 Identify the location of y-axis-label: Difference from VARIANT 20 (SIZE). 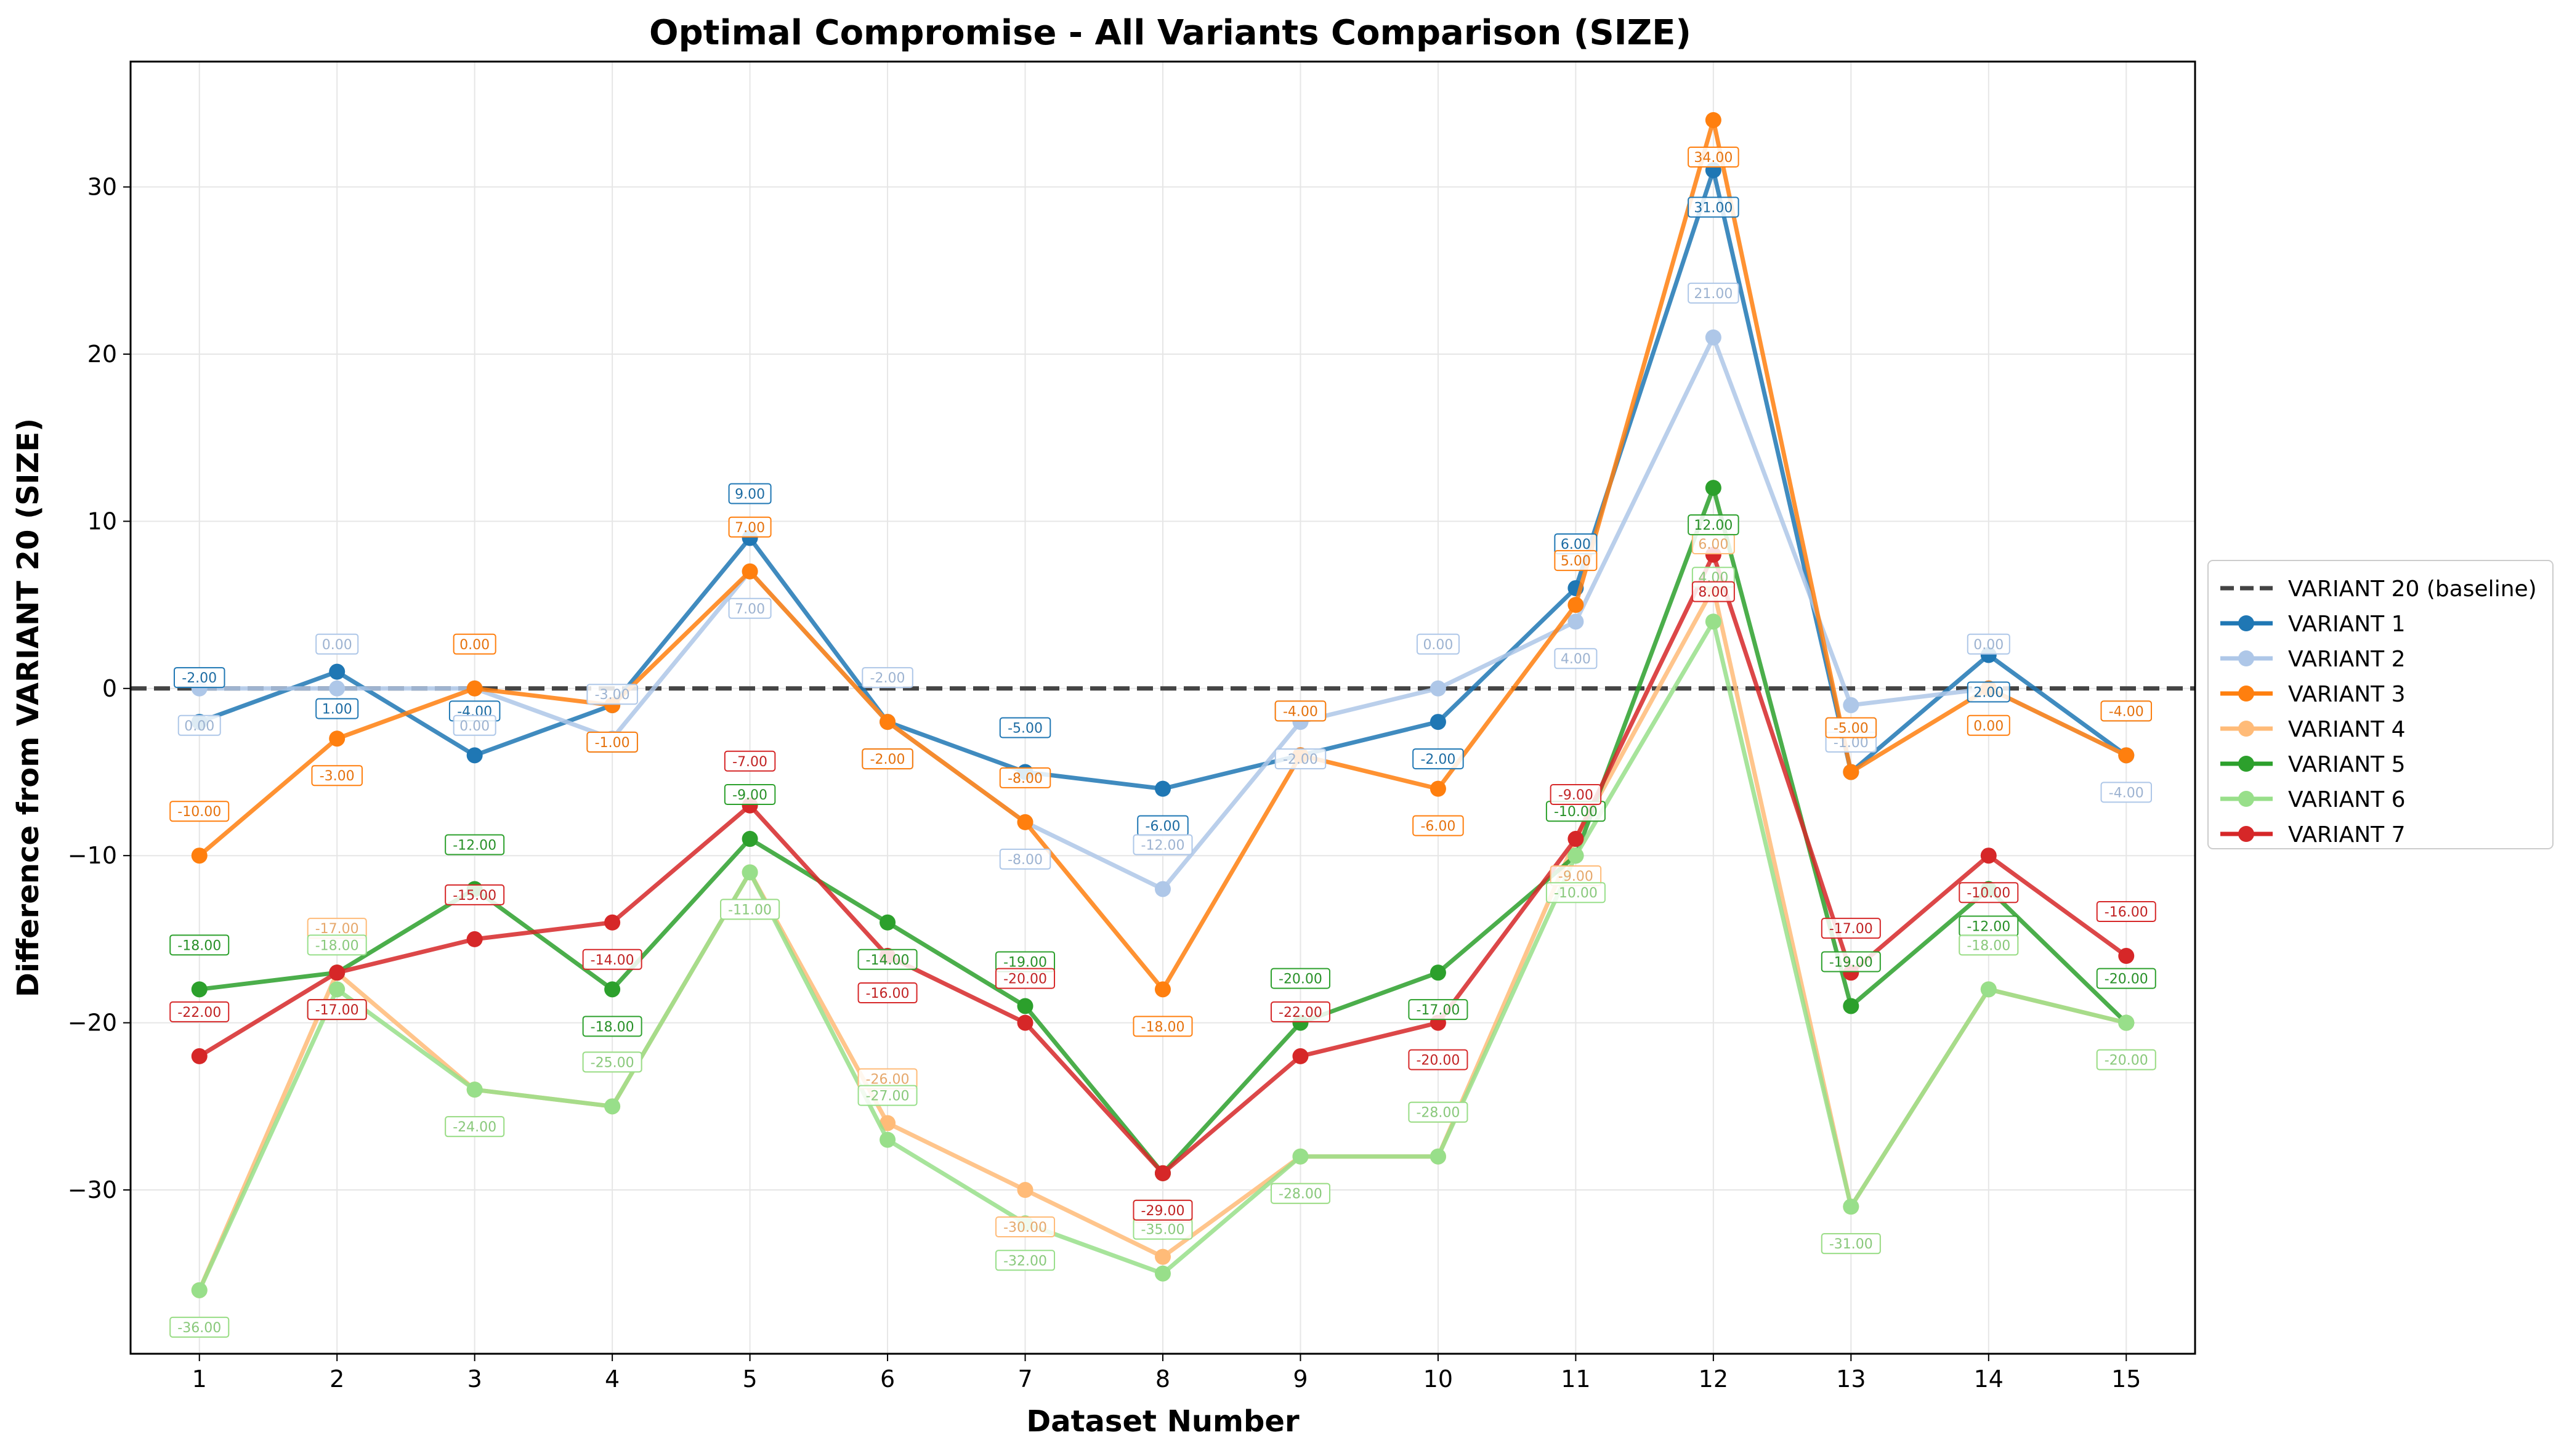
(28, 708).